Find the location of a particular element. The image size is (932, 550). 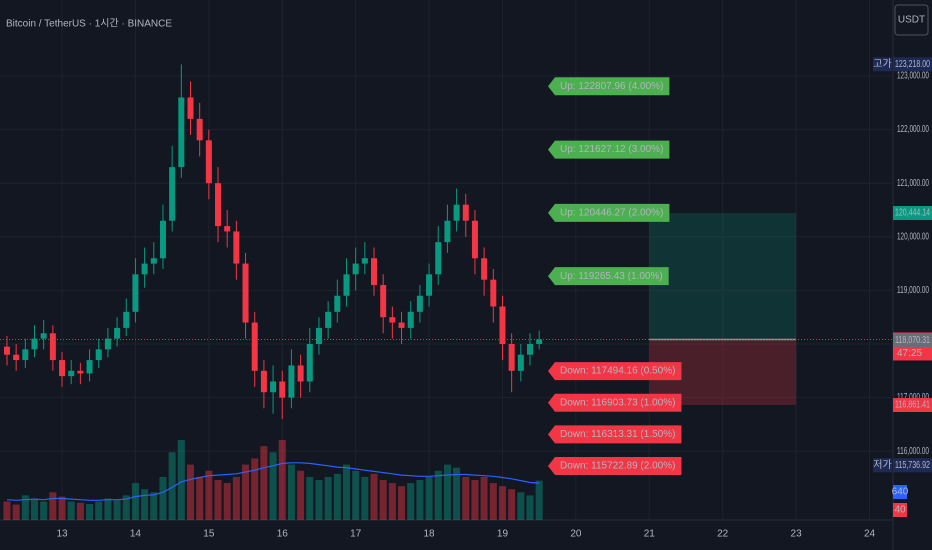

x-tick-label: 17 is located at coordinates (356, 534).